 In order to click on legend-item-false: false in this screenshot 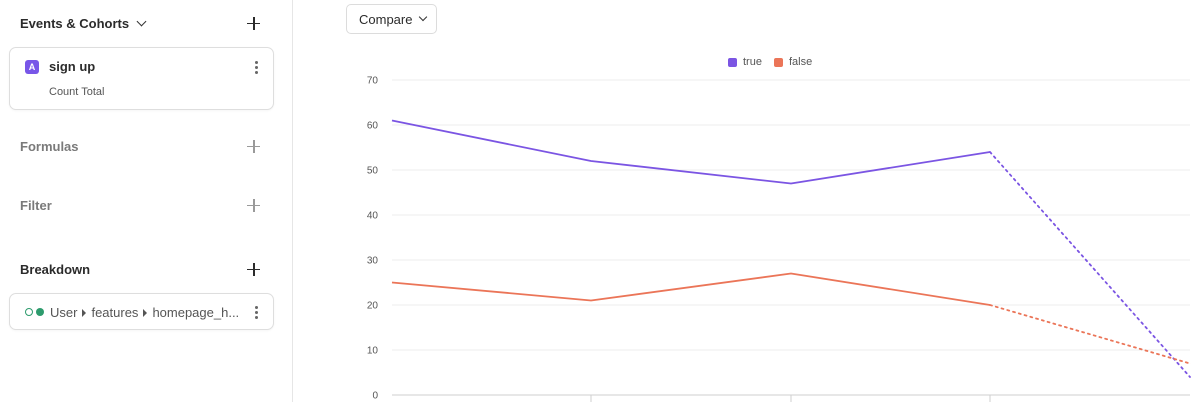, I will do `click(793, 62)`.